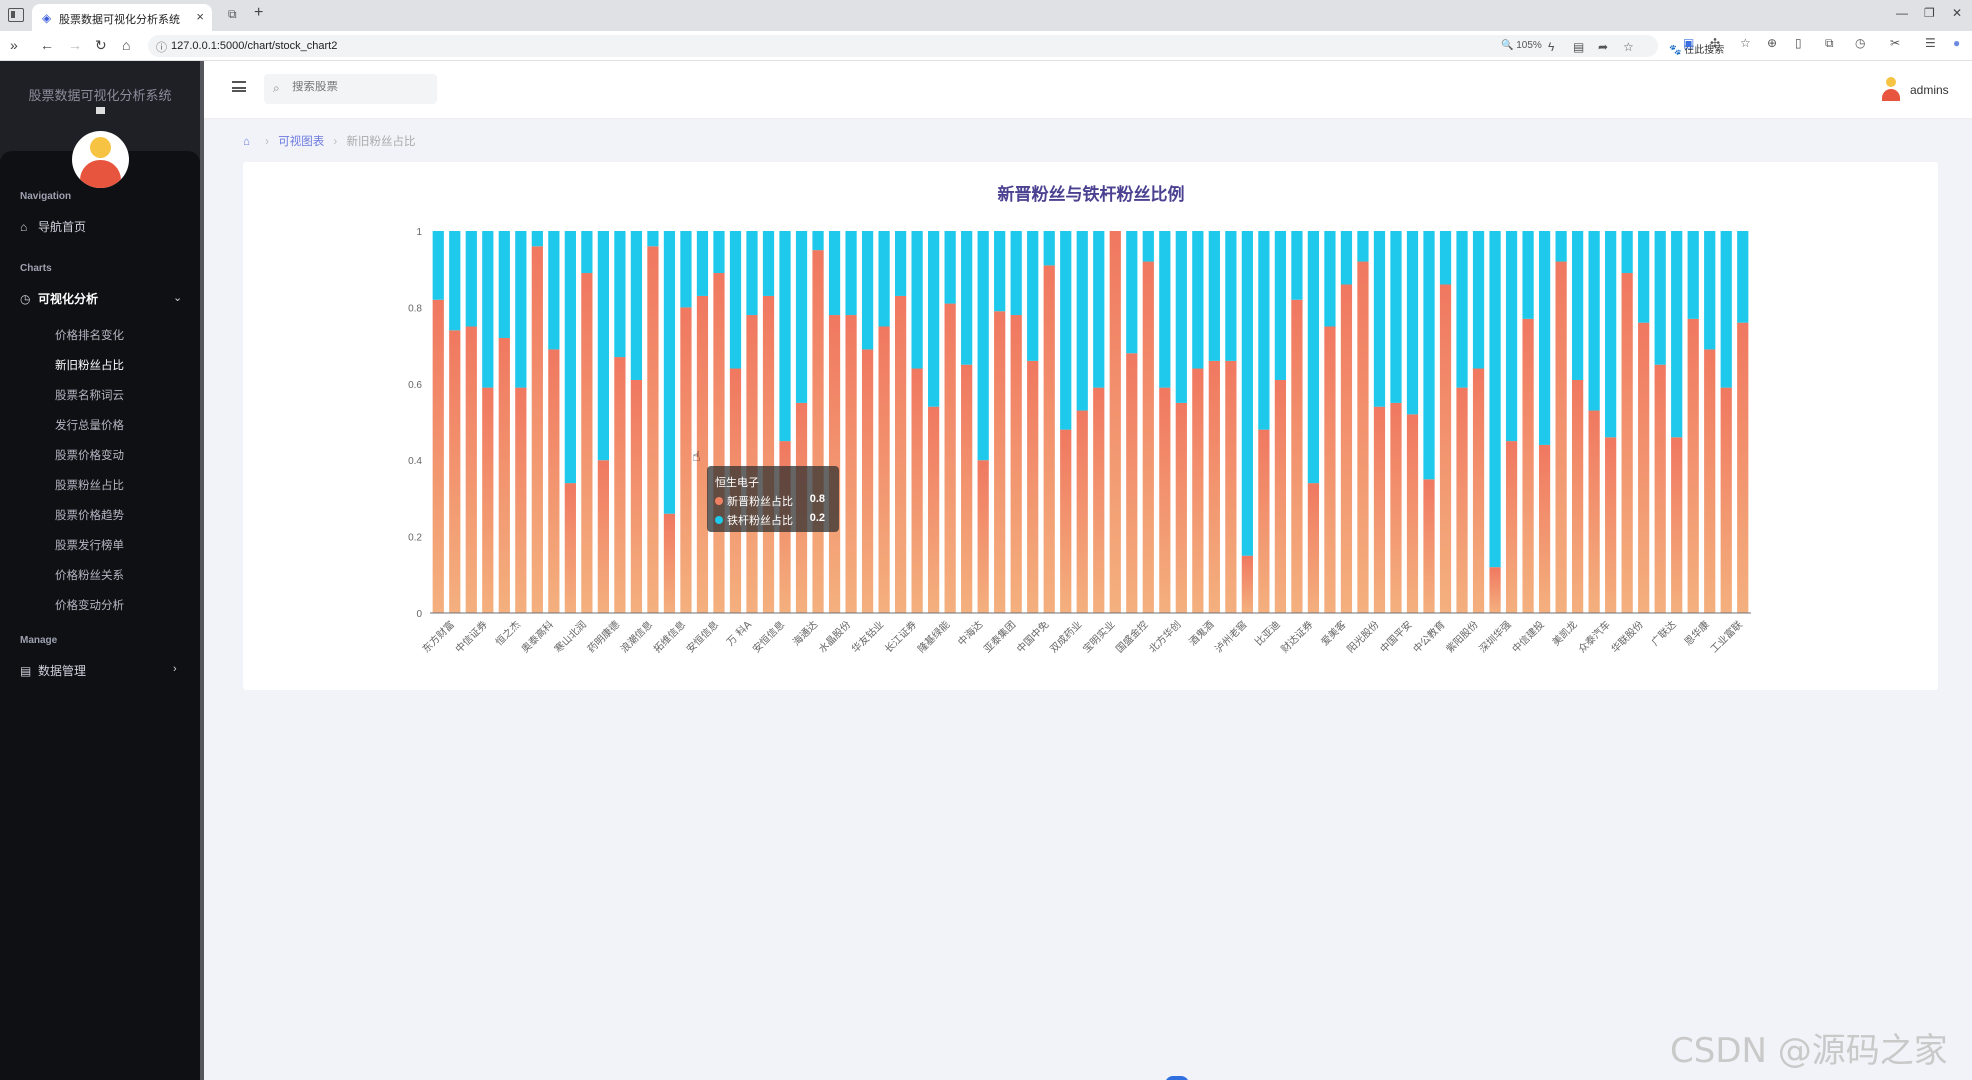 The image size is (1972, 1080). Describe the element at coordinates (1798, 43) in the screenshot. I see `device-icon: ▯` at that location.